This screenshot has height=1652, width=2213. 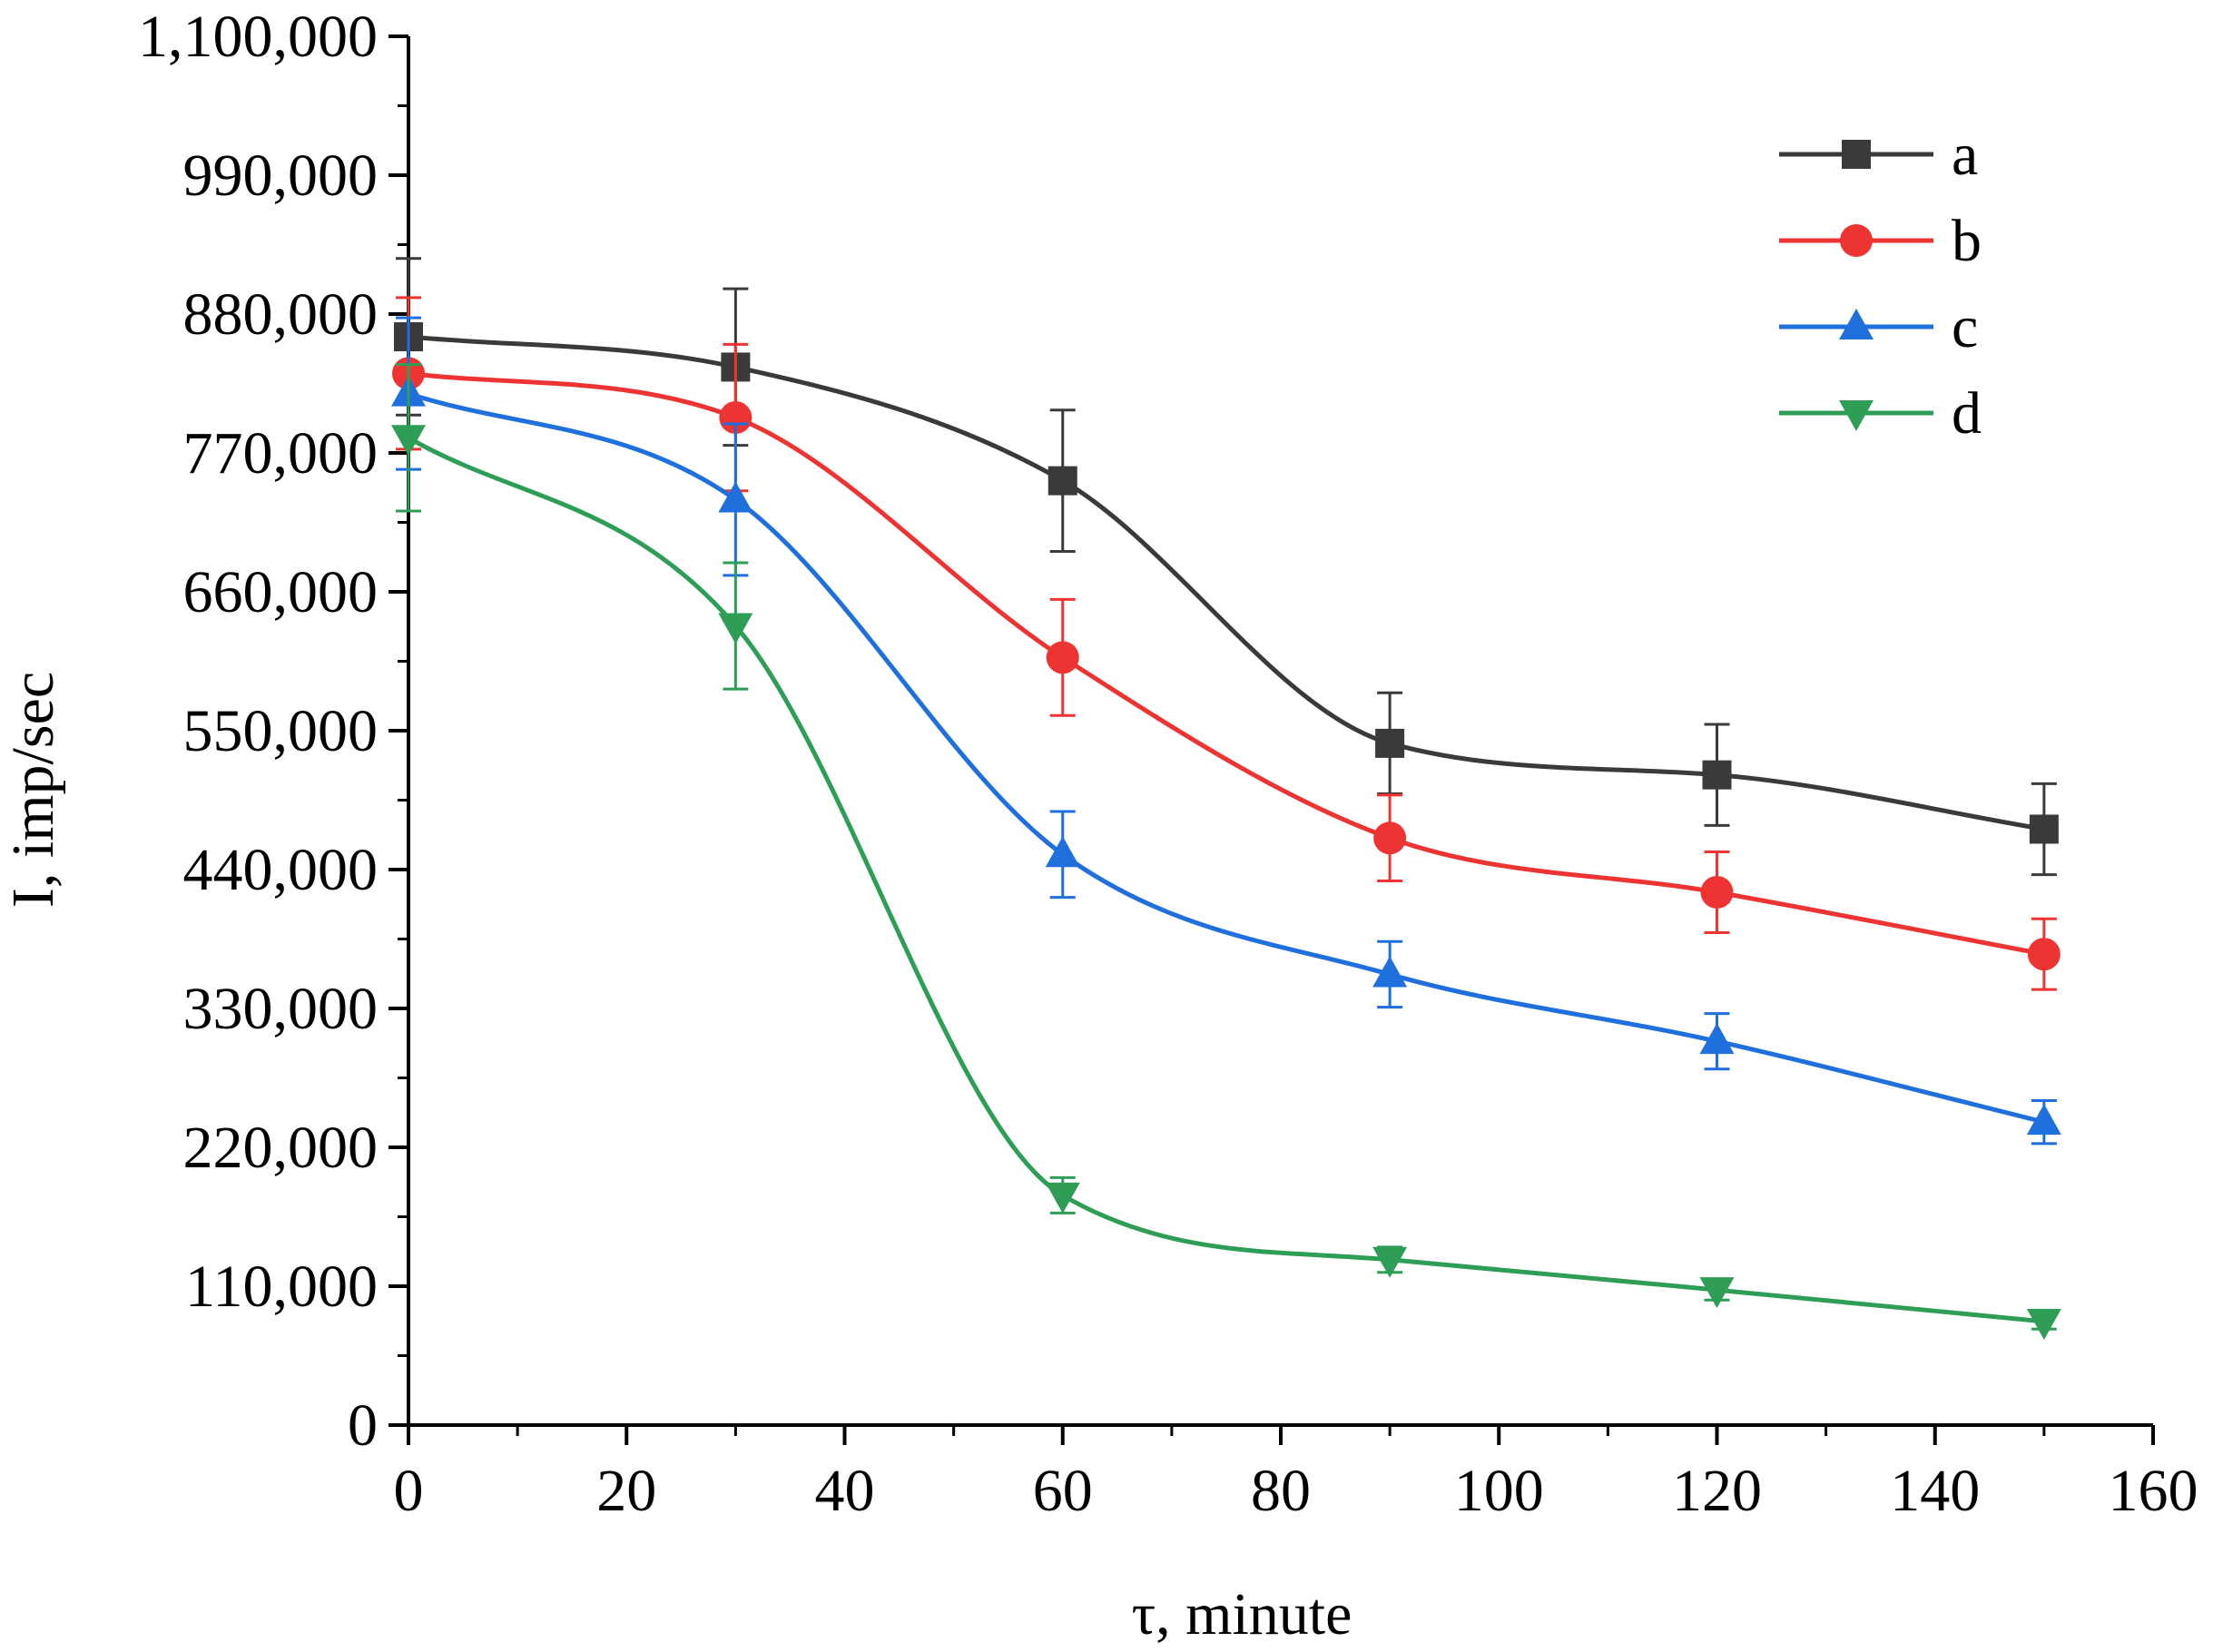 I want to click on legend-label: d, so click(x=1967, y=413).